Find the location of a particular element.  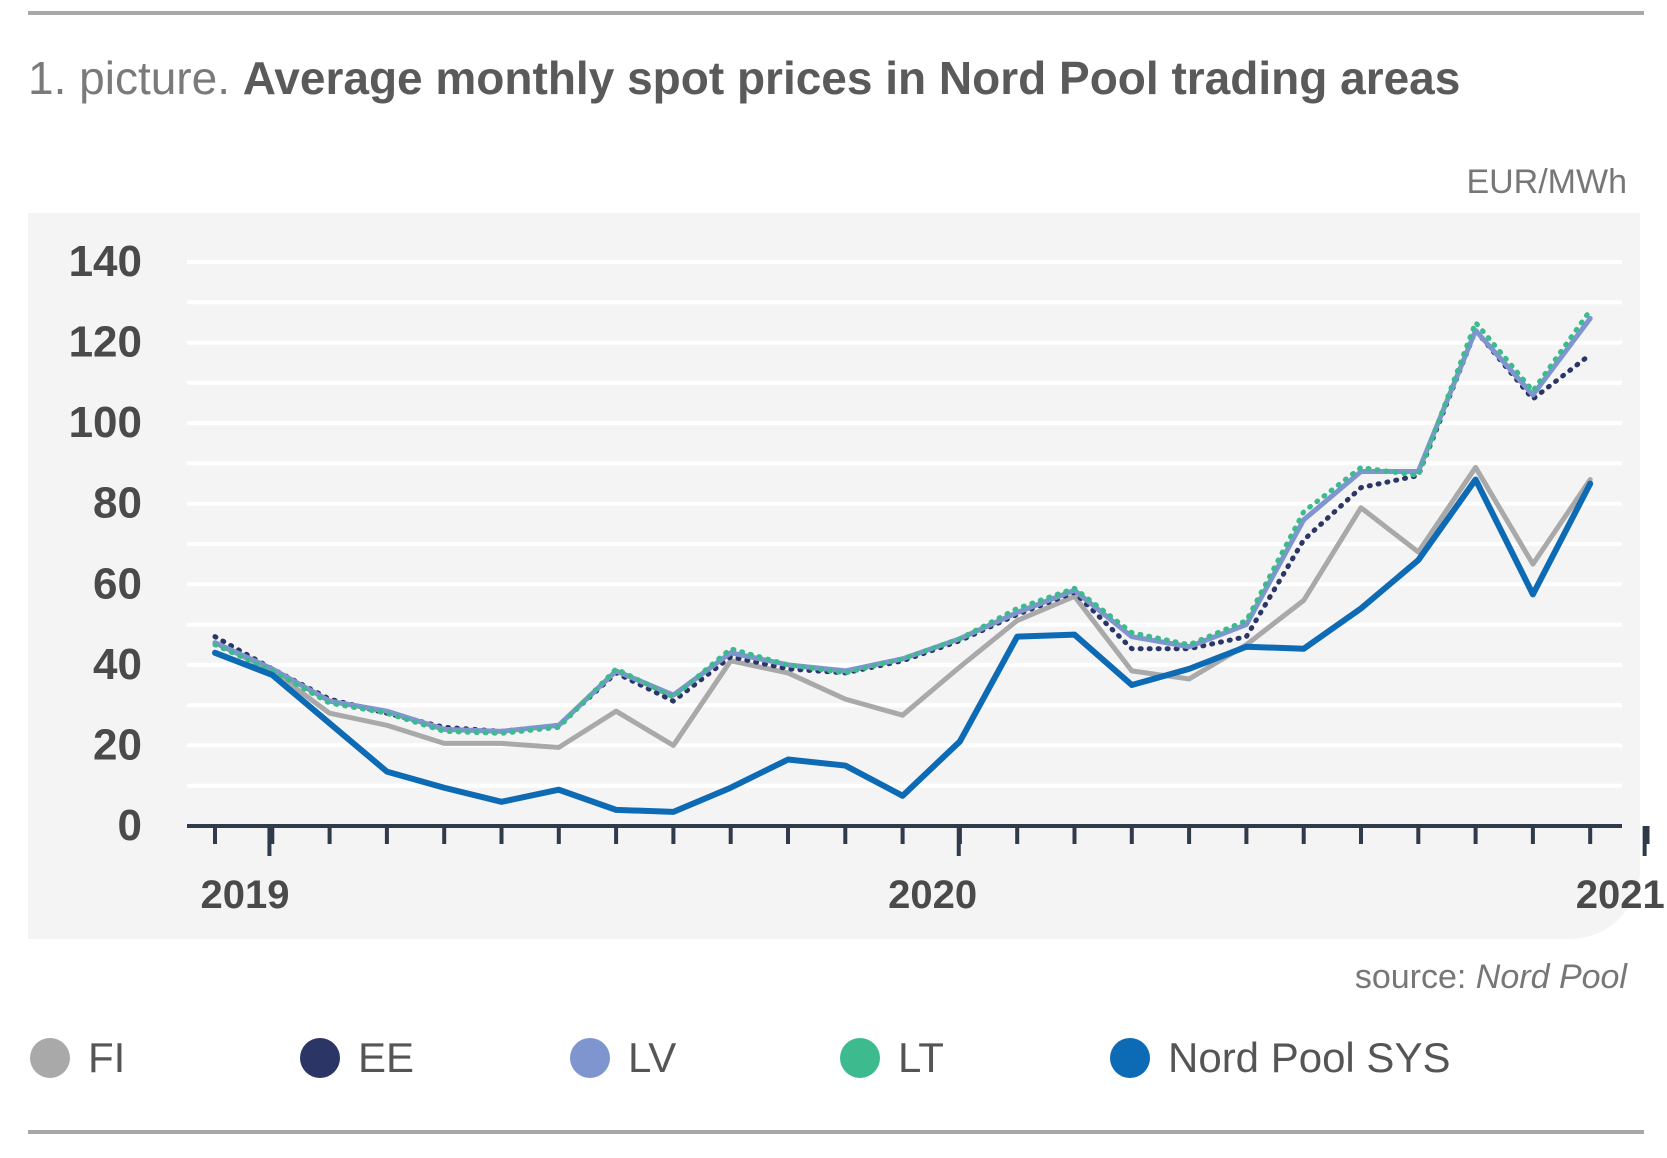

legend: FI EE LV LT Nord Pool SYS is located at coordinates (830, 1058).